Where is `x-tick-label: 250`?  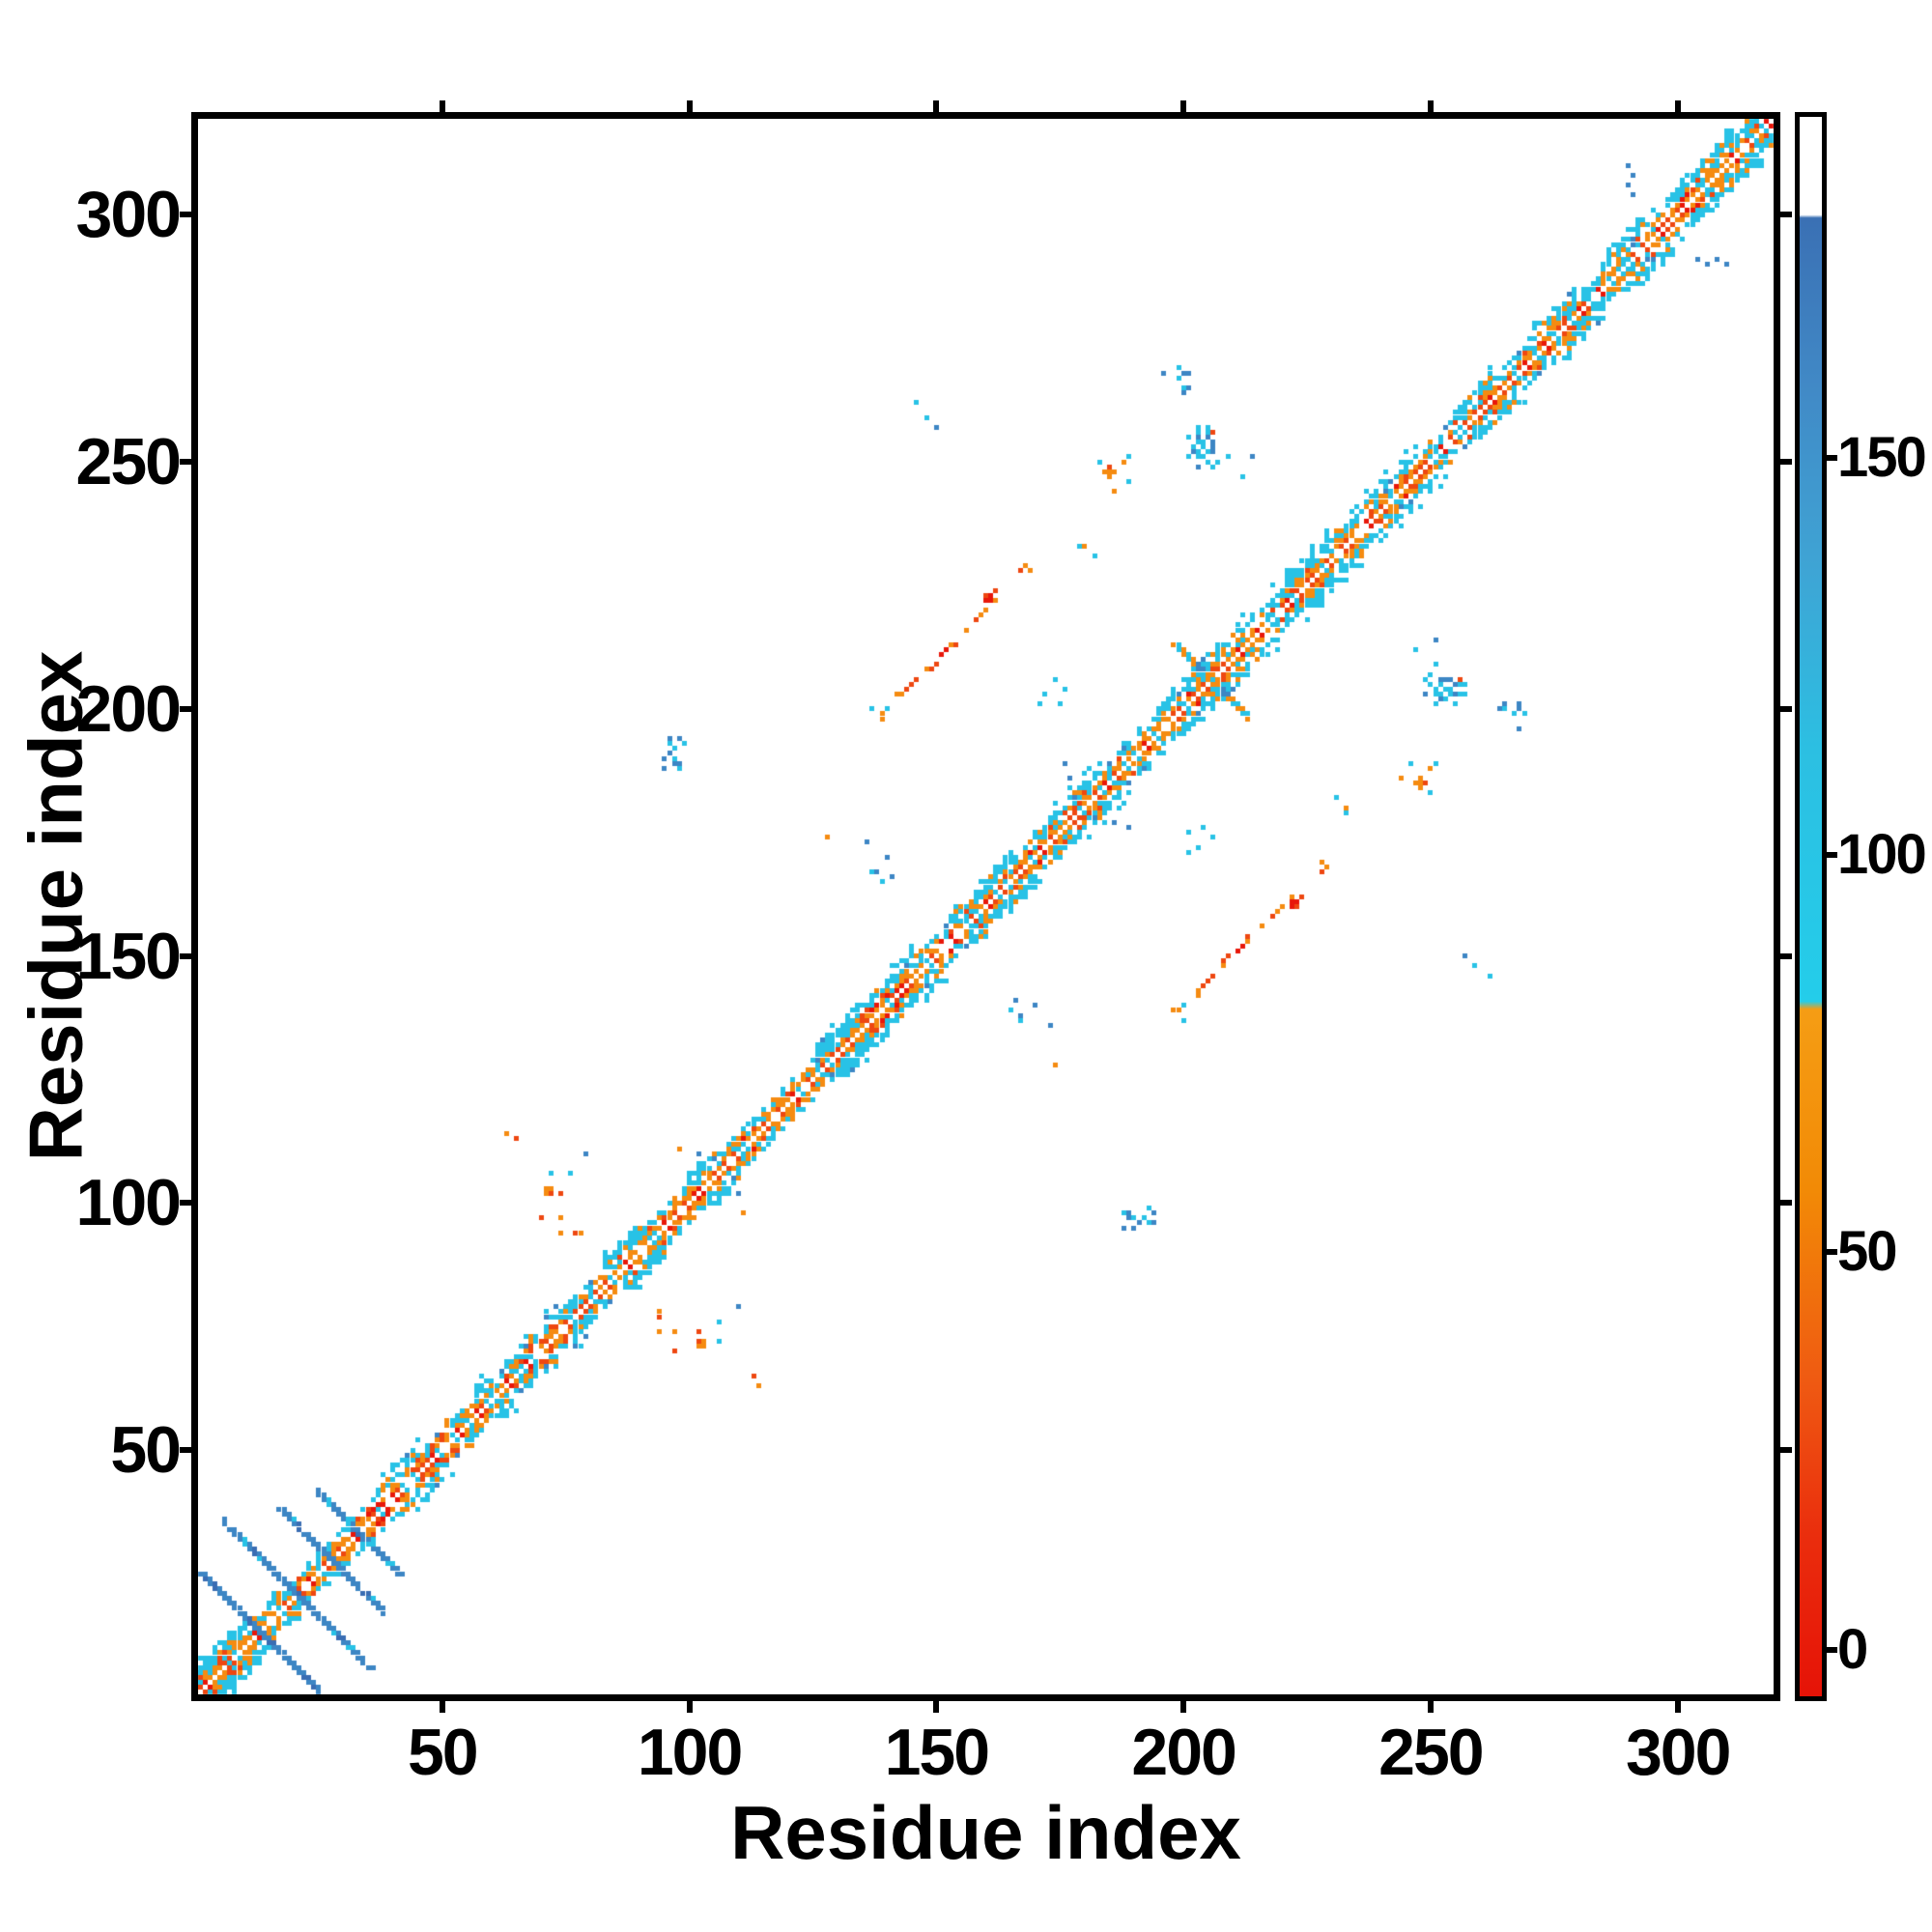
x-tick-label: 250 is located at coordinates (1431, 1752).